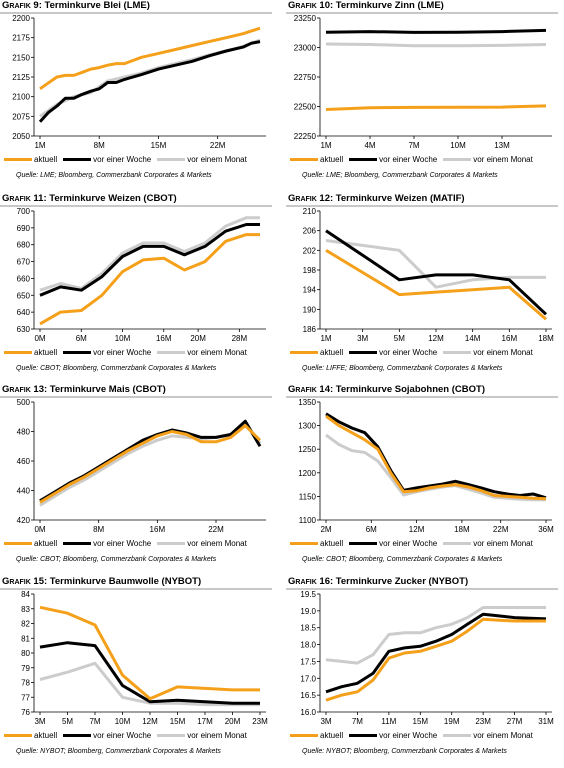 This screenshot has width=564, height=768. I want to click on y-tick-label: 206, so click(310, 231).